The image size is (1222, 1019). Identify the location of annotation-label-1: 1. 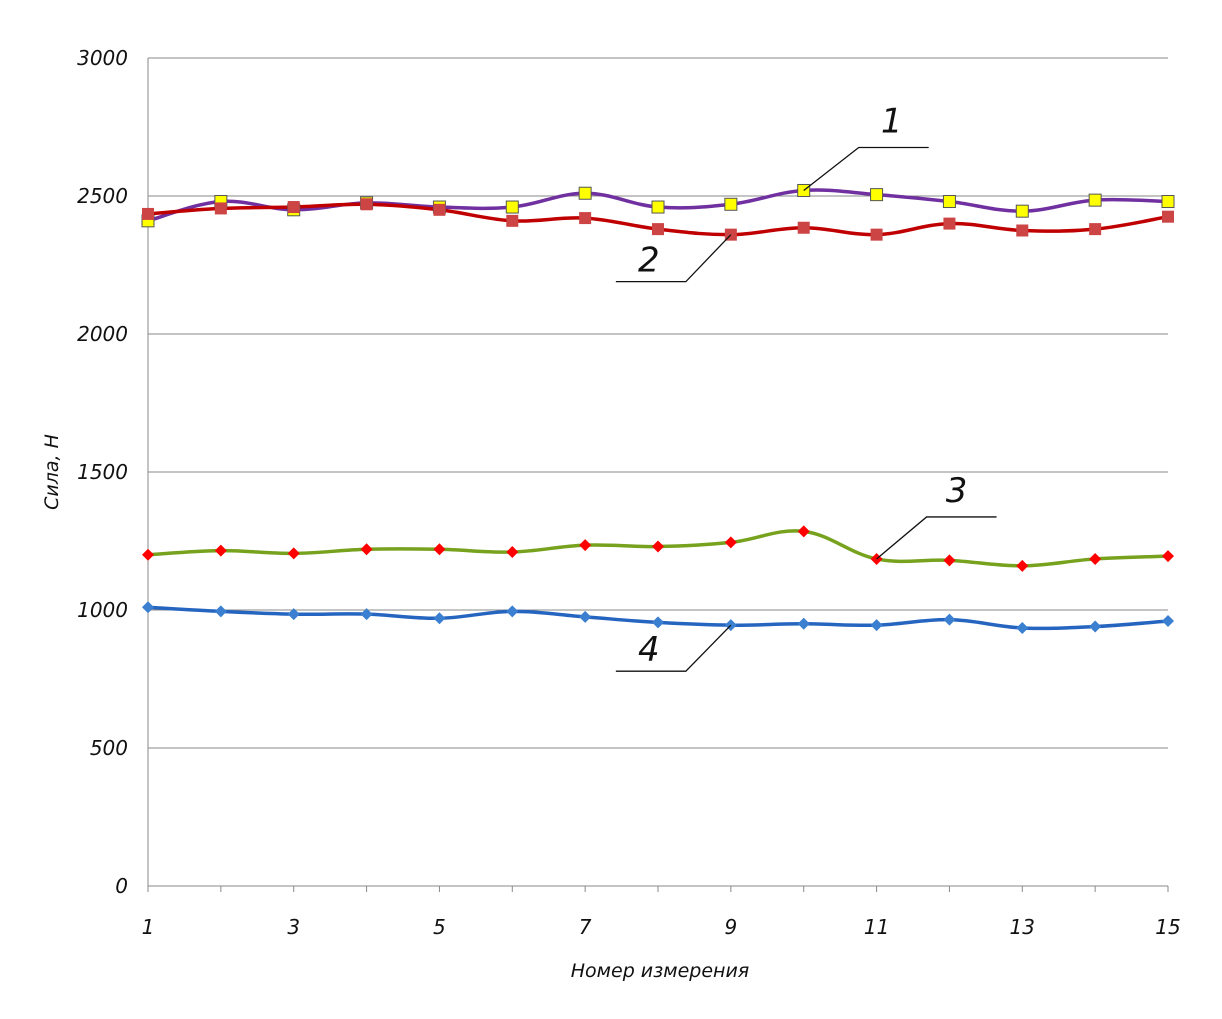
(892, 121).